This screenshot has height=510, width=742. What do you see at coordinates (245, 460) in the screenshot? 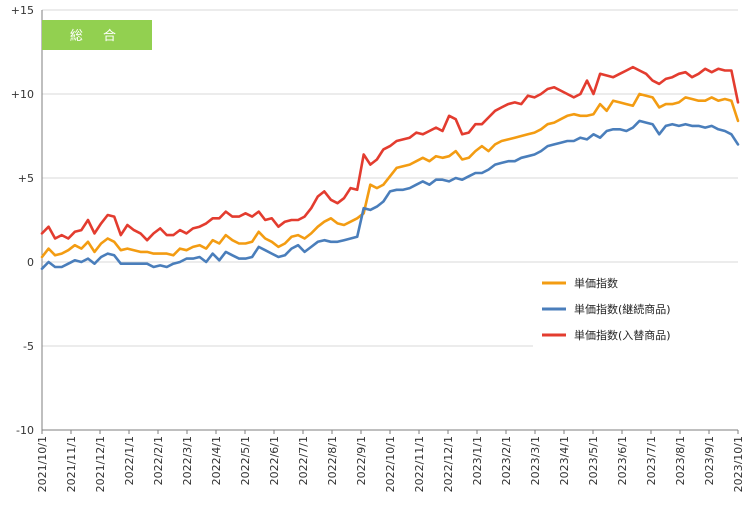
I see `x-tick-label: 2022/5/1` at bounding box center [245, 460].